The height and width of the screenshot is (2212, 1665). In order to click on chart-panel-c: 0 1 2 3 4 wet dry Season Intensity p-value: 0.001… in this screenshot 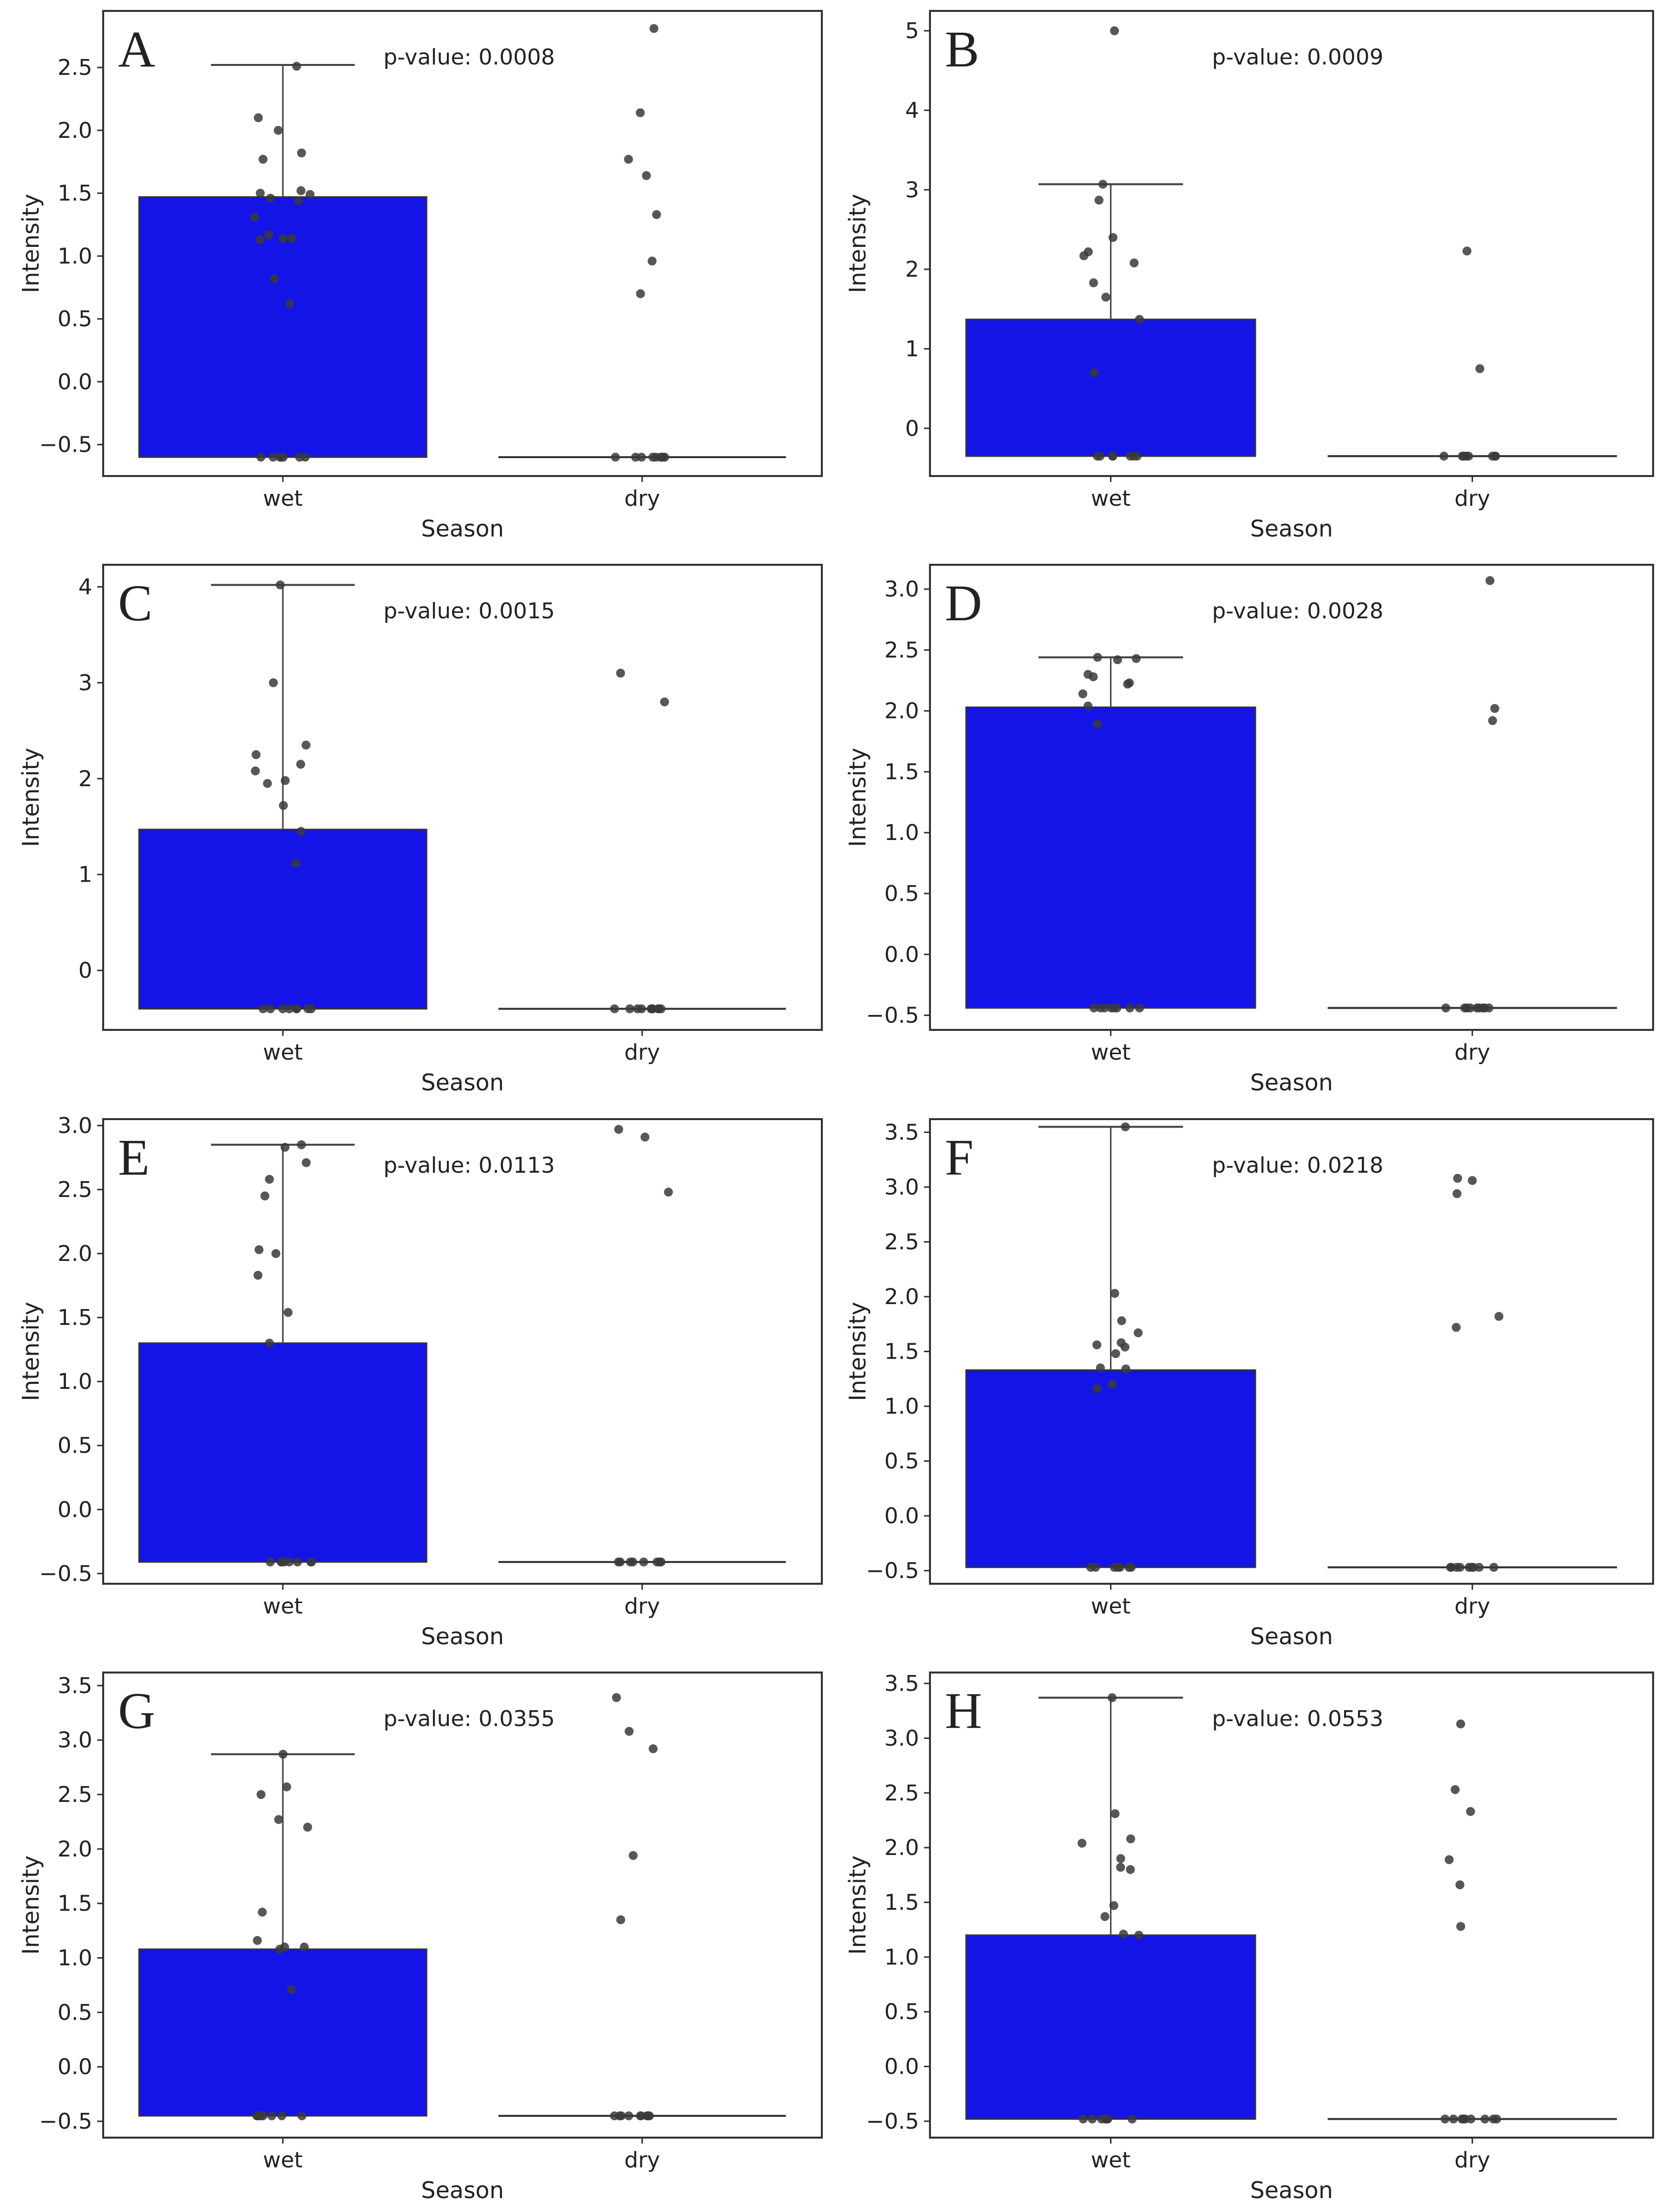, I will do `click(420, 830)`.